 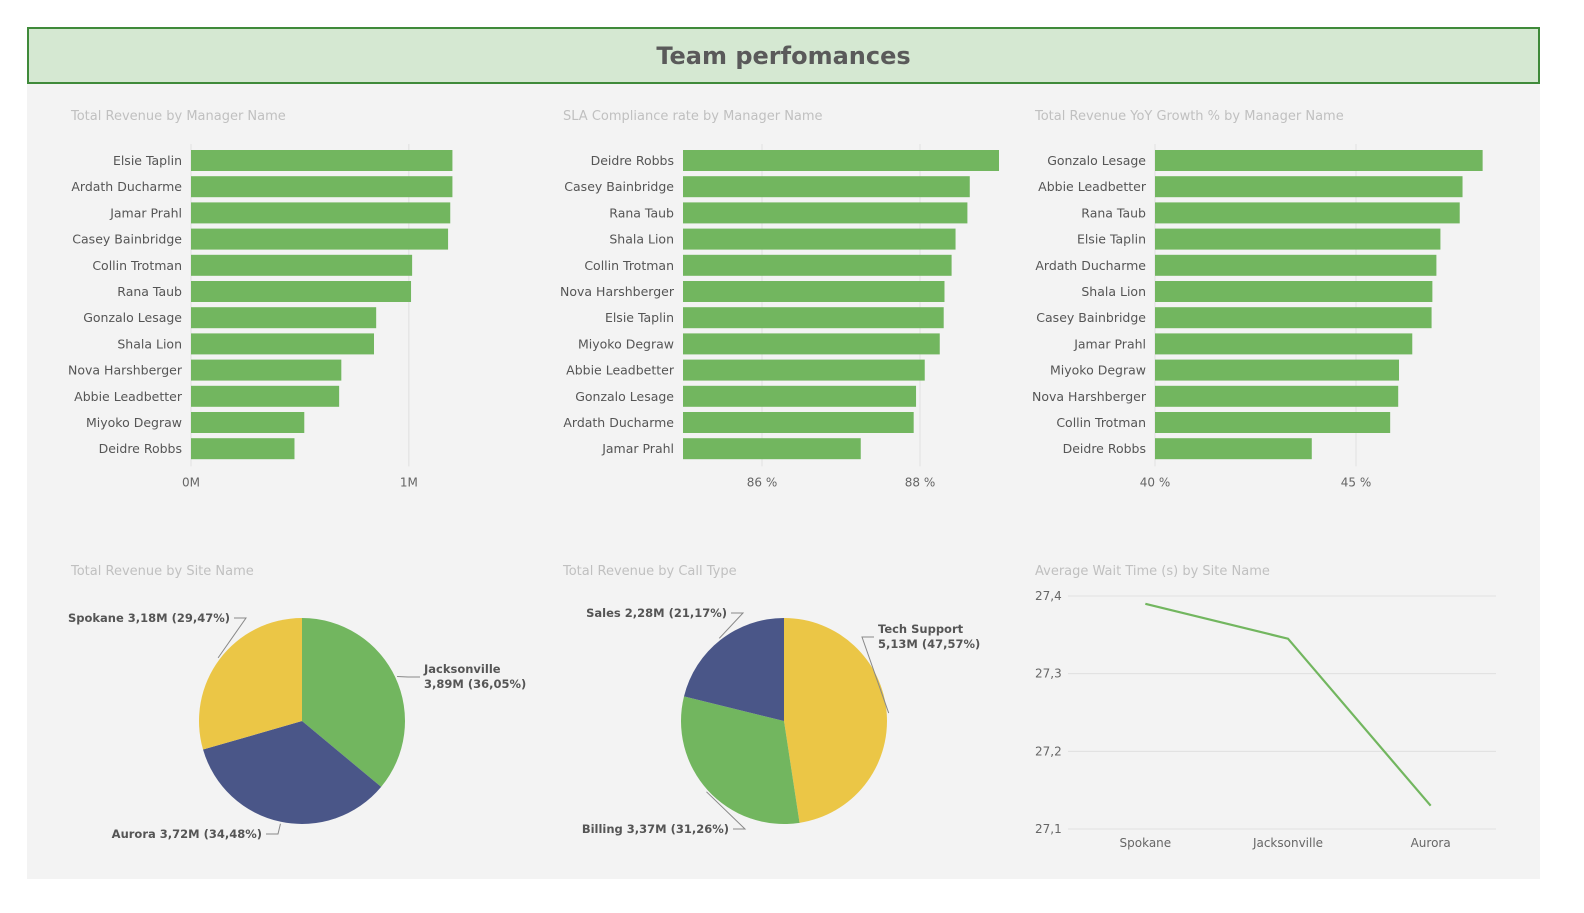 I want to click on x-tick-label: Jacksonville, so click(x=1287, y=843).